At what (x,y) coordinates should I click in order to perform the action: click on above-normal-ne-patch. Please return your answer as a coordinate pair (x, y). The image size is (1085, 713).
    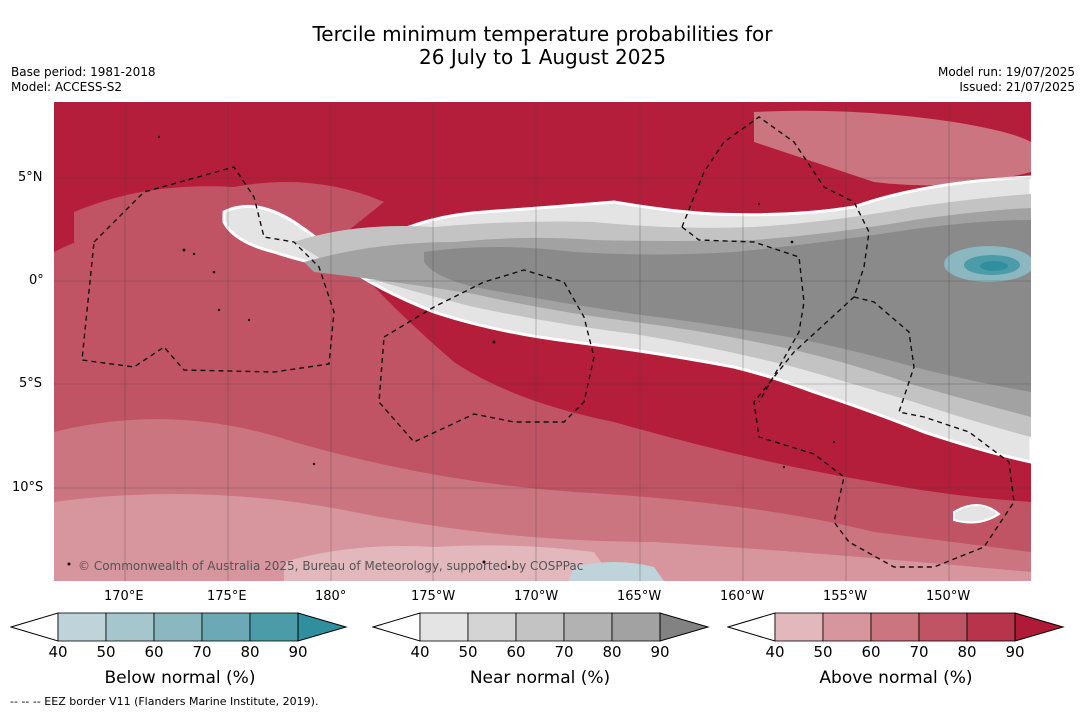
    Looking at the image, I should click on (892, 148).